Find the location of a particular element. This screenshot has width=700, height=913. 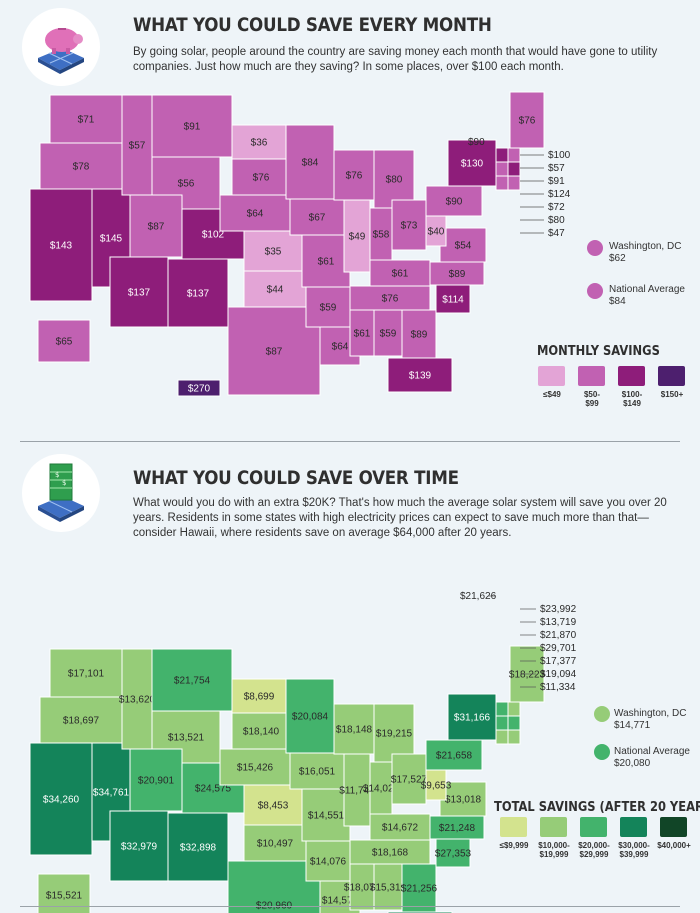

state-or: $18,697 is located at coordinates (81, 720).